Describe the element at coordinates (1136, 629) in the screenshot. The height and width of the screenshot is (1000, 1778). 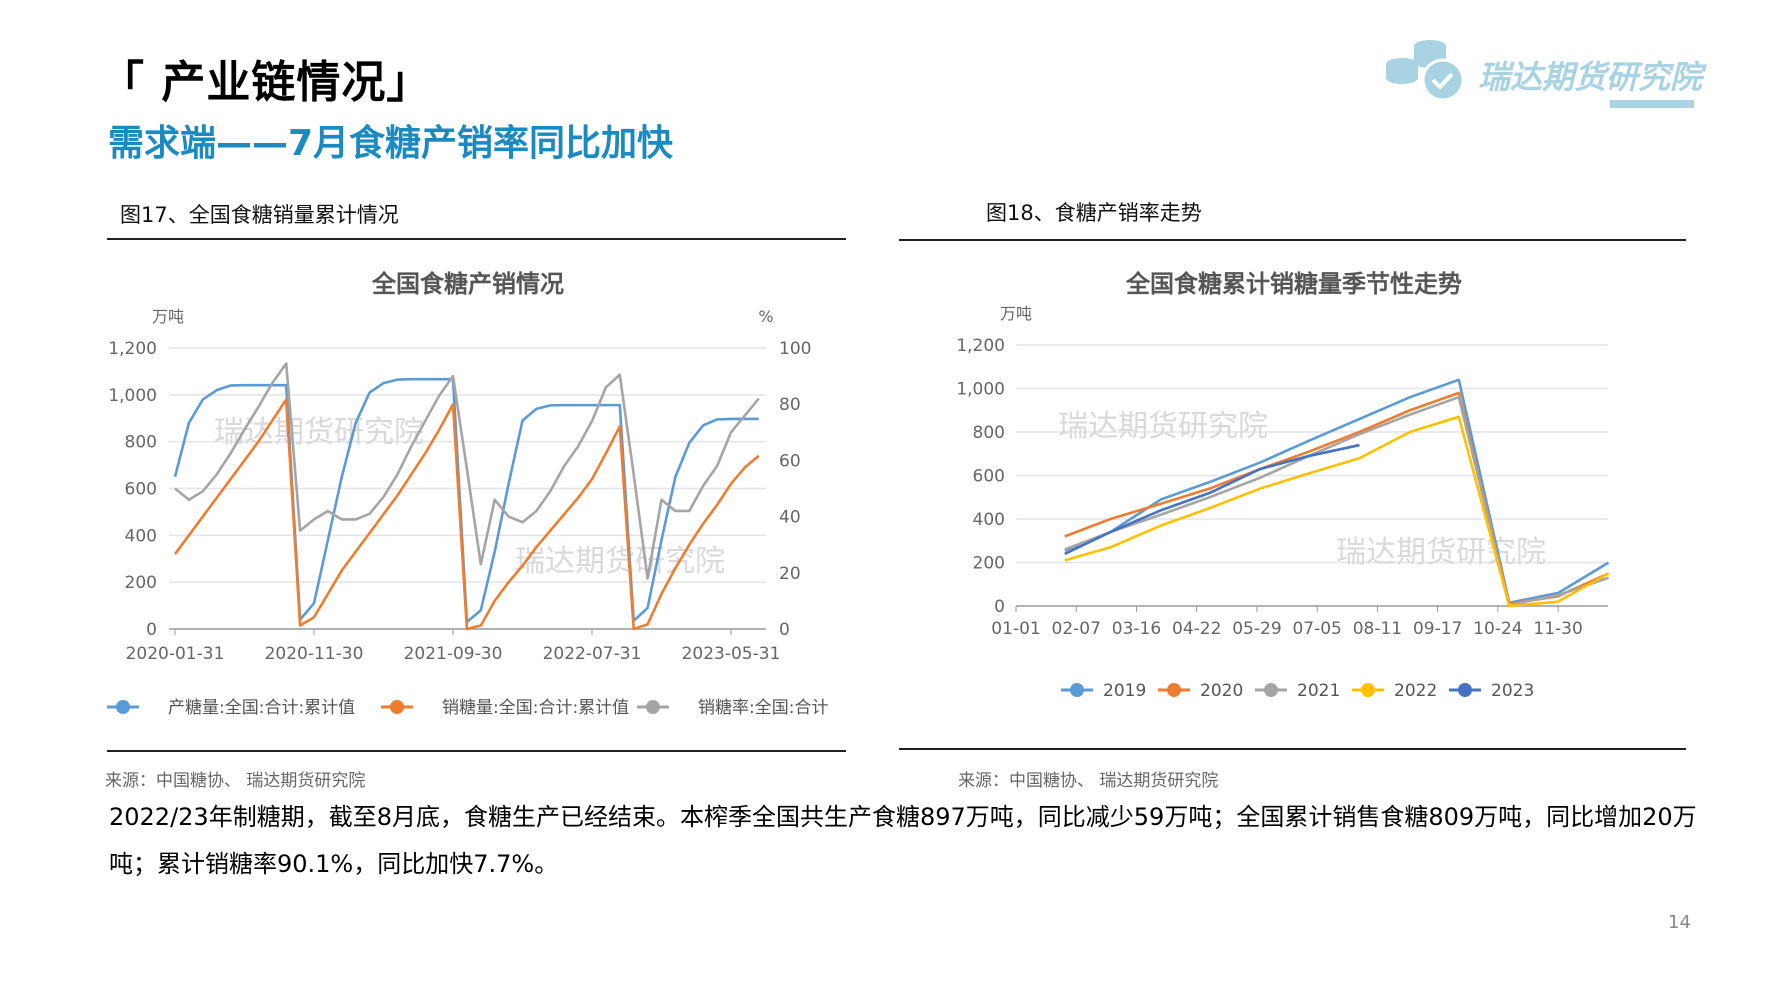
I see `x-tick-label: 03-16` at that location.